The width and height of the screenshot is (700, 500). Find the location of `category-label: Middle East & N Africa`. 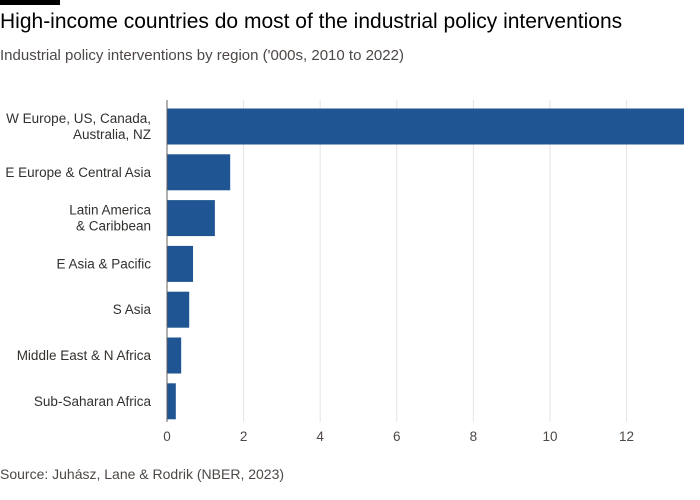

category-label: Middle East & N Africa is located at coordinates (84, 355).